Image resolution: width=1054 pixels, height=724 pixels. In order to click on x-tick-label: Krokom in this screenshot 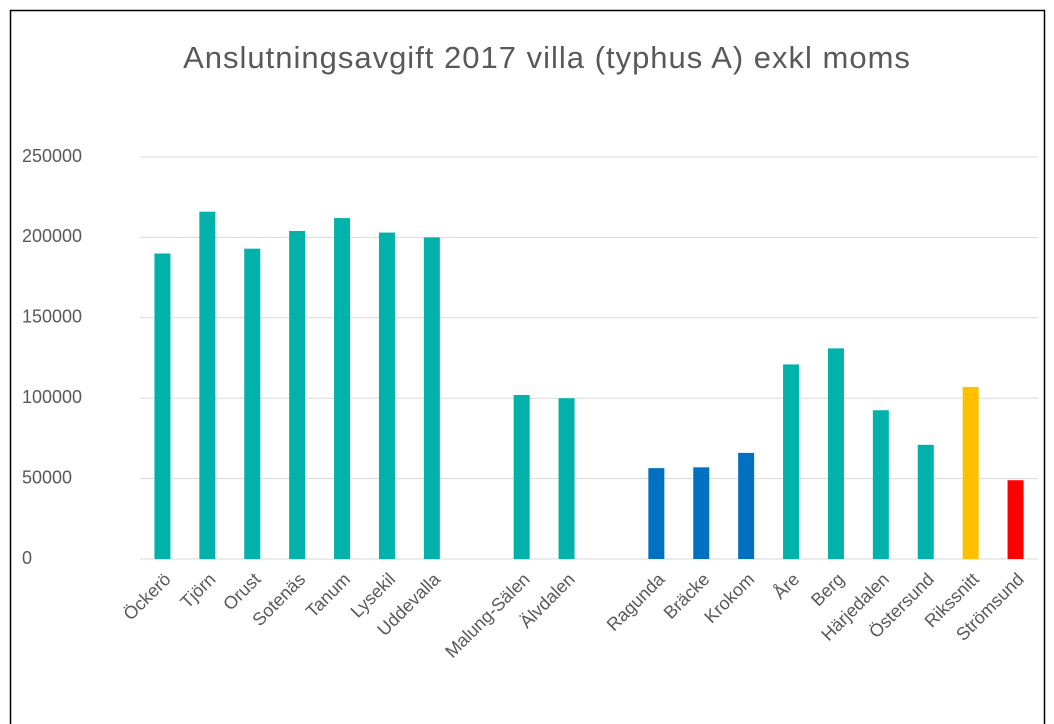, I will do `click(729, 598)`.